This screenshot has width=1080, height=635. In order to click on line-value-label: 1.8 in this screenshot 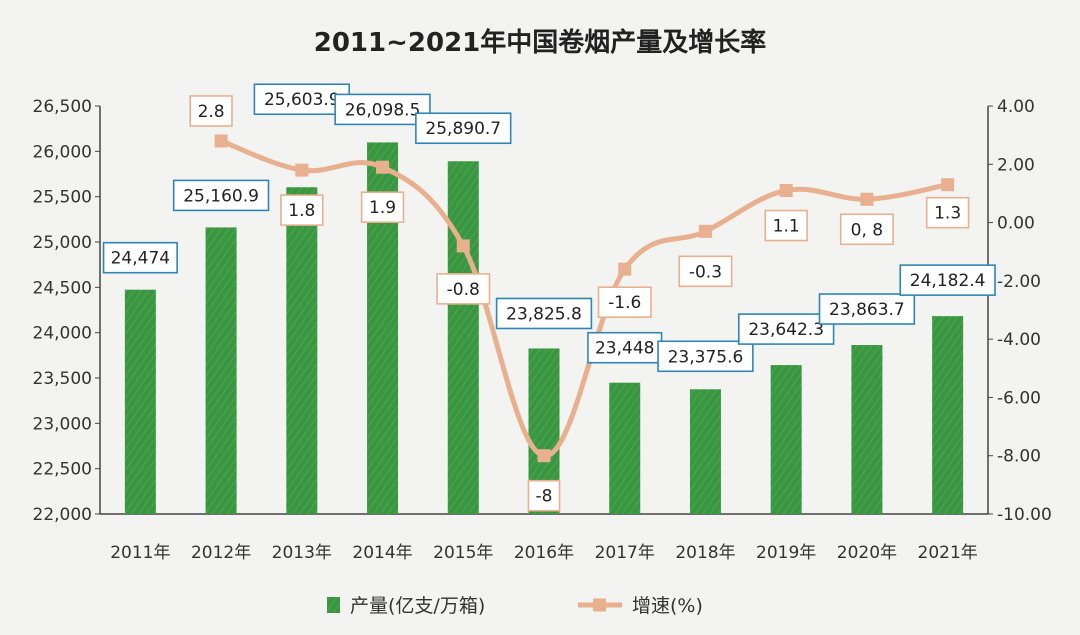, I will do `click(301, 211)`.